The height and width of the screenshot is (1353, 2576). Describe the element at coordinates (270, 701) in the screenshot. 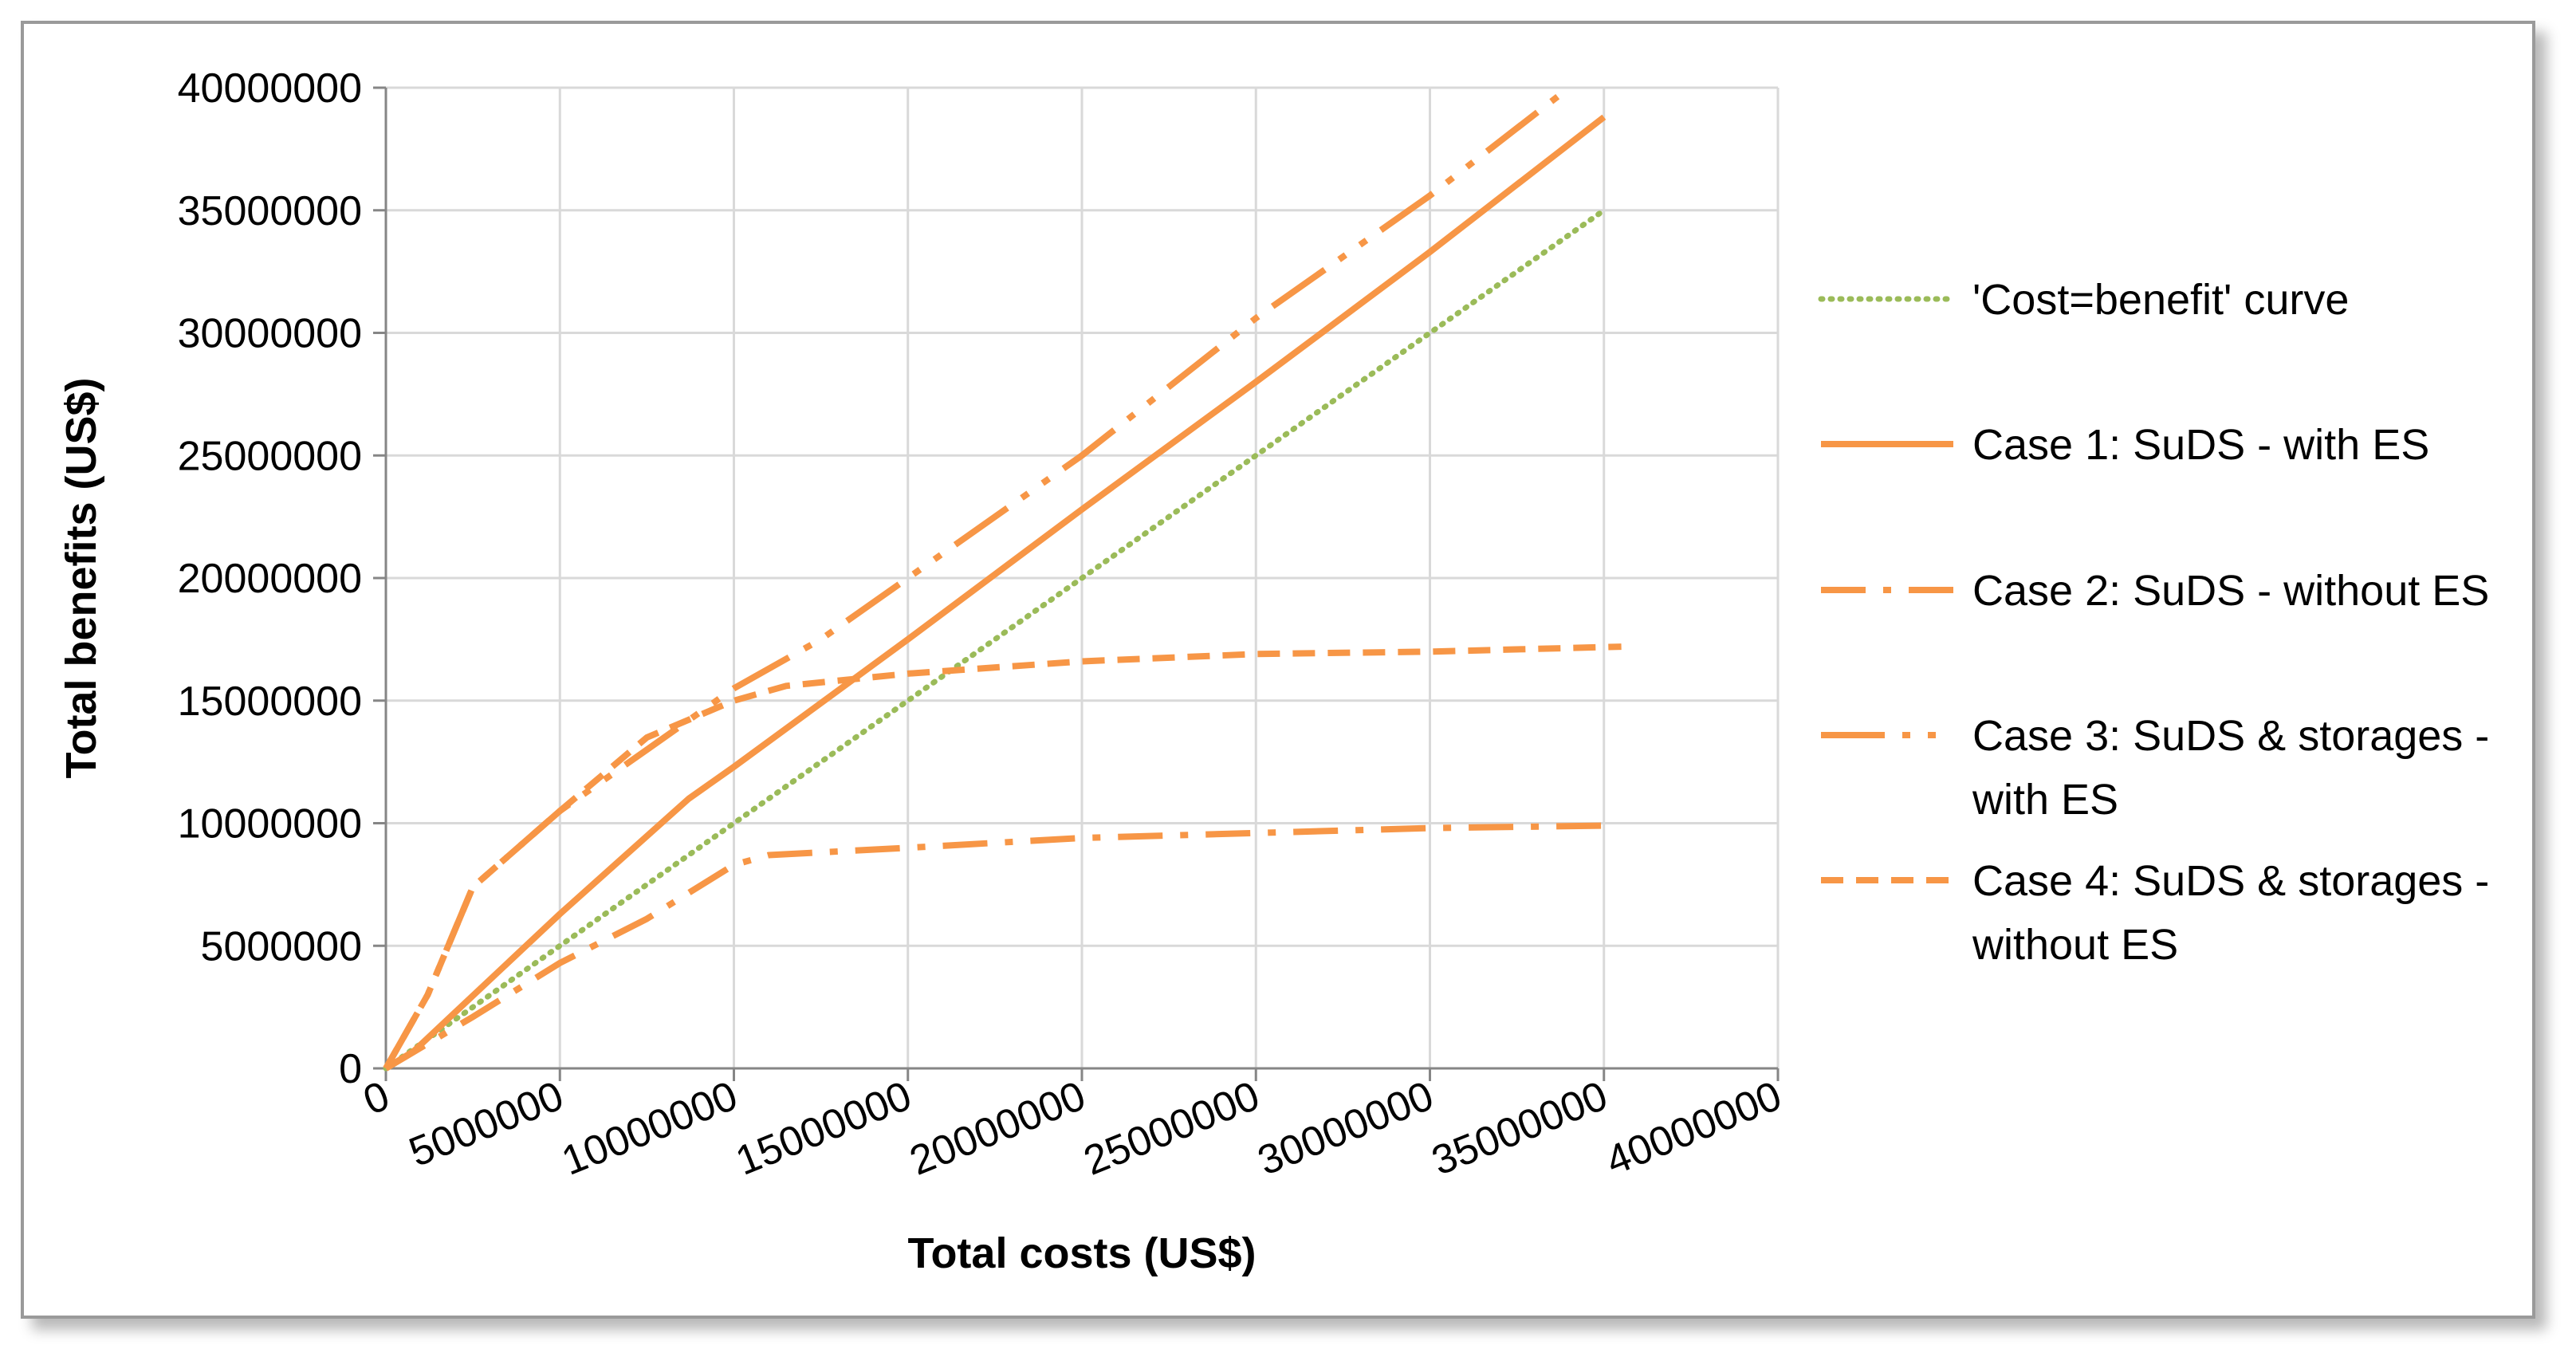

I see `y-tick-label: 15000000` at that location.